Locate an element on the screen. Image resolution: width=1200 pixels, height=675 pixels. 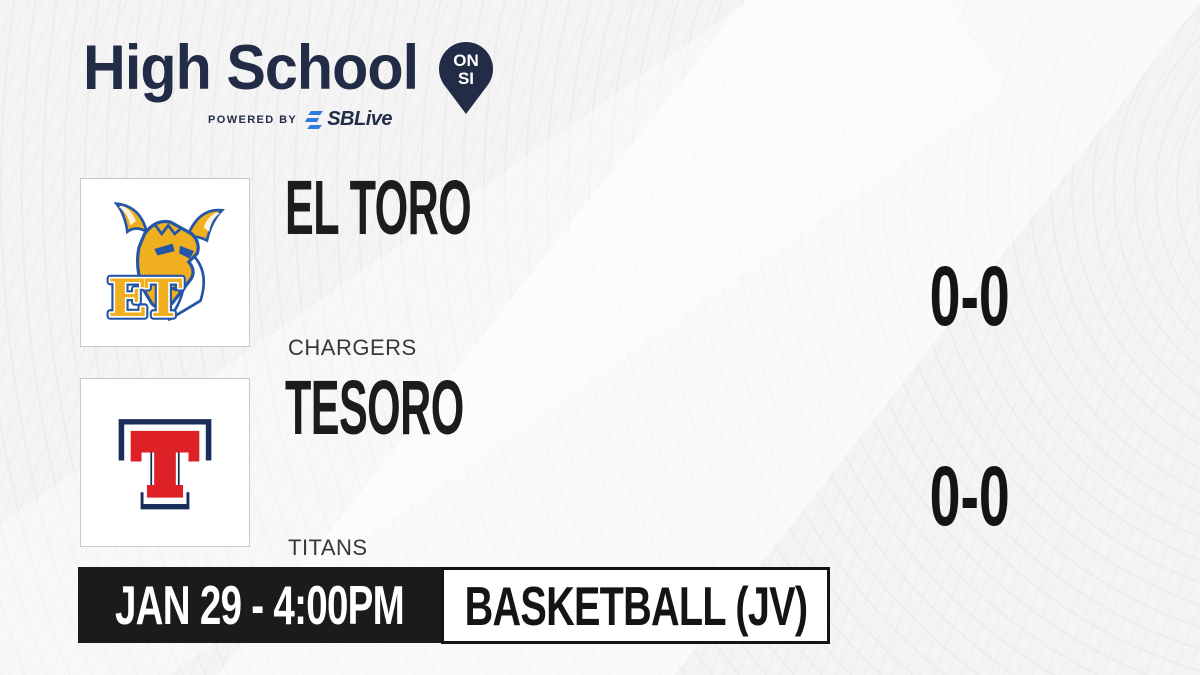
brand-text: High School is located at coordinates (251, 68).